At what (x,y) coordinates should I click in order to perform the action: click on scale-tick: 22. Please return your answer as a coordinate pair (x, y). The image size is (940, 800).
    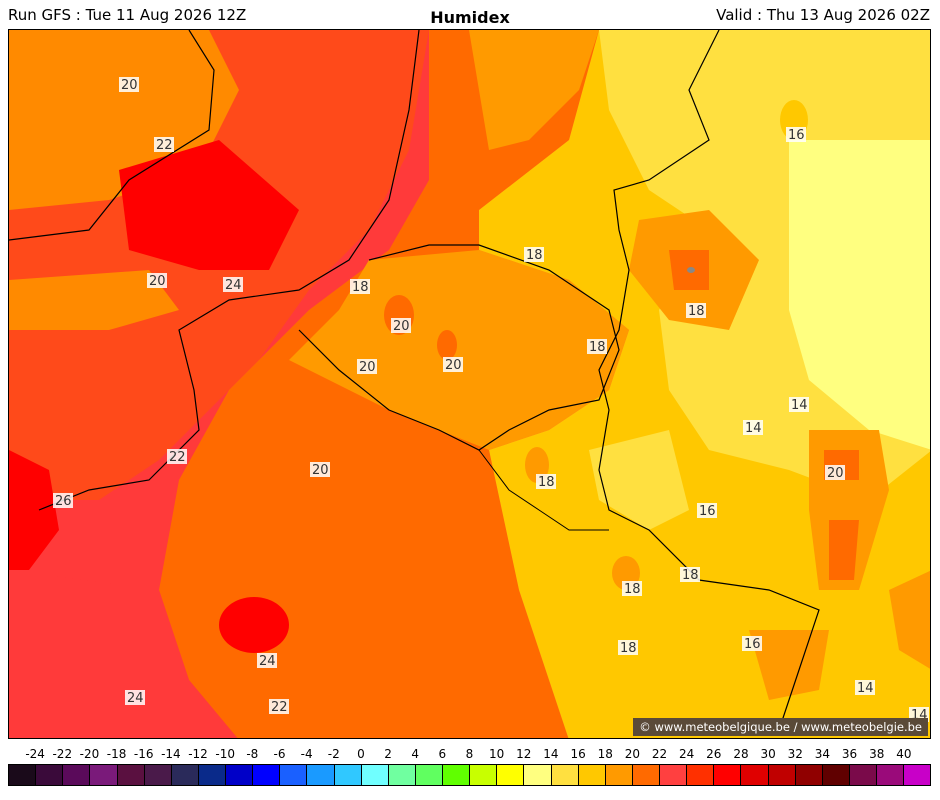
    Looking at the image, I should click on (659, 754).